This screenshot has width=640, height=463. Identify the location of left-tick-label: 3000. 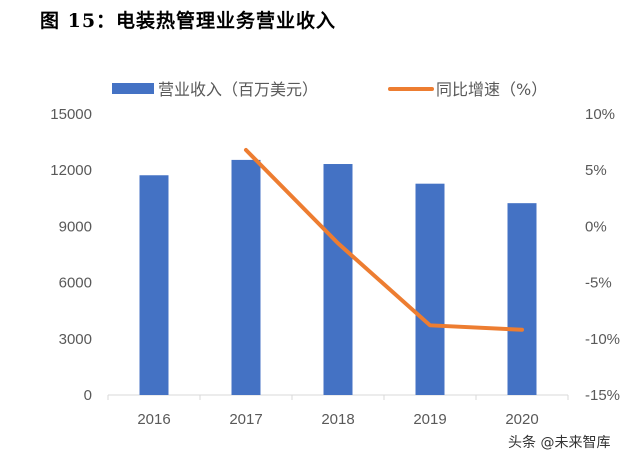
(75, 339).